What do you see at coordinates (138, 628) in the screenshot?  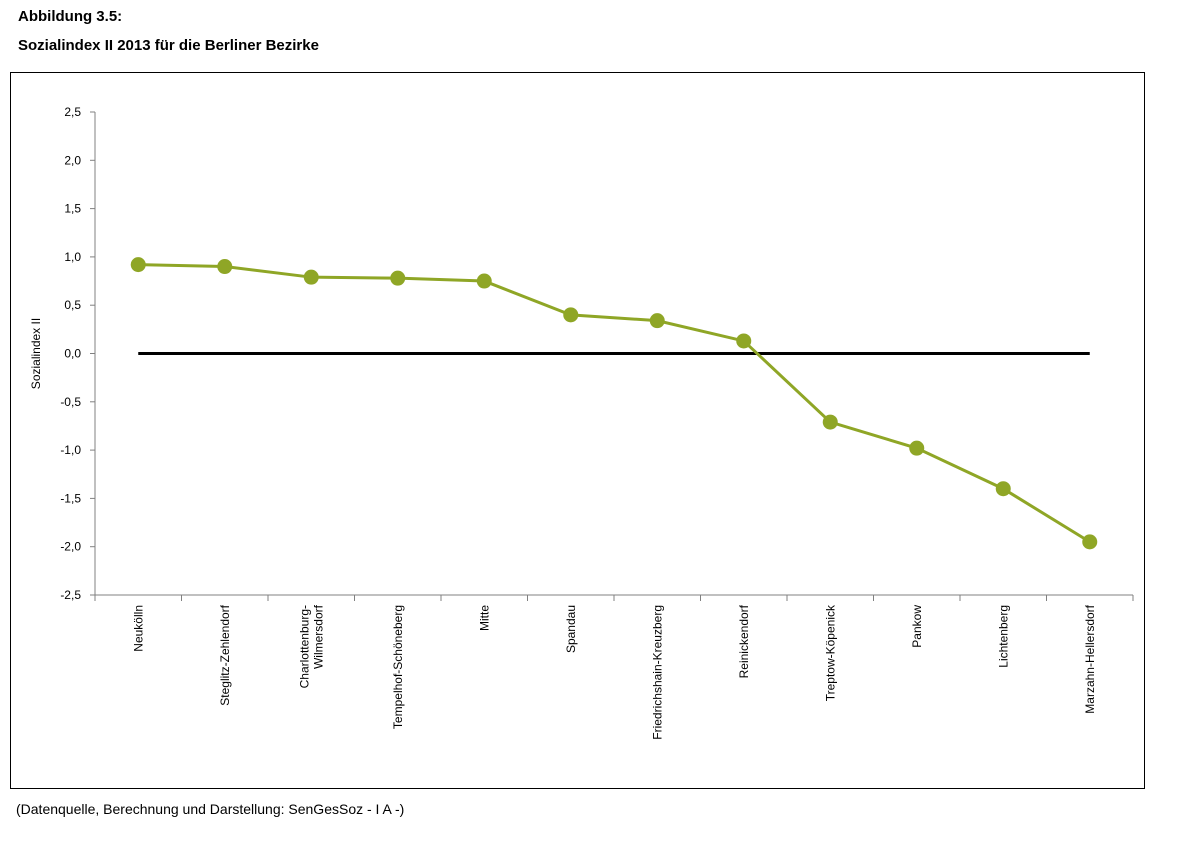 I see `x-tick-label: Neukölln` at bounding box center [138, 628].